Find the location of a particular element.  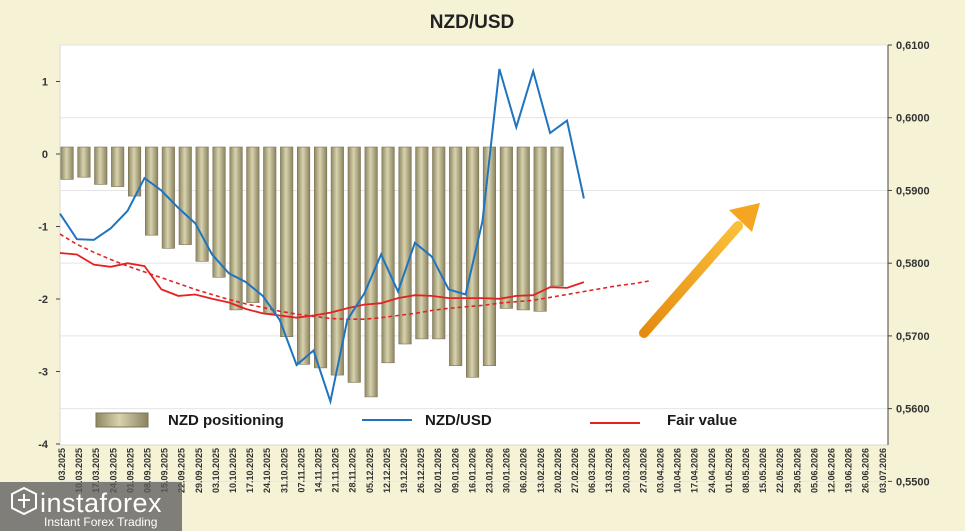

fair-value-line is located at coordinates (322, 285).